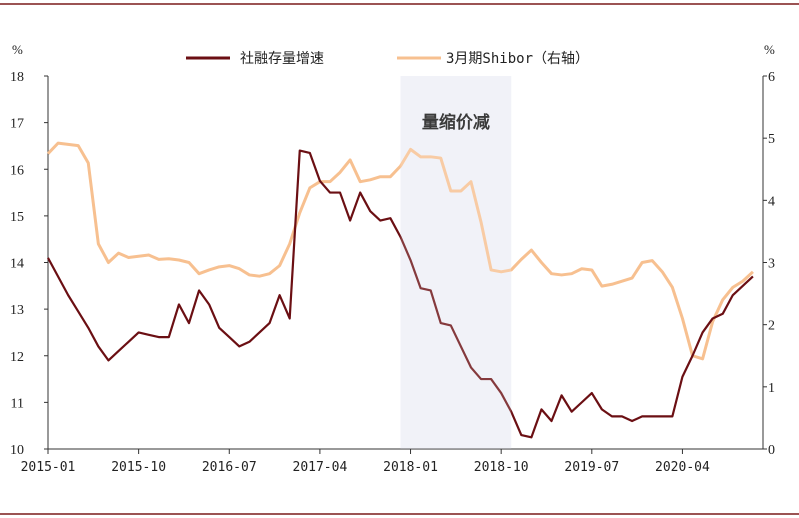 The image size is (799, 518). What do you see at coordinates (17, 450) in the screenshot?
I see `left-tick-label: 10` at bounding box center [17, 450].